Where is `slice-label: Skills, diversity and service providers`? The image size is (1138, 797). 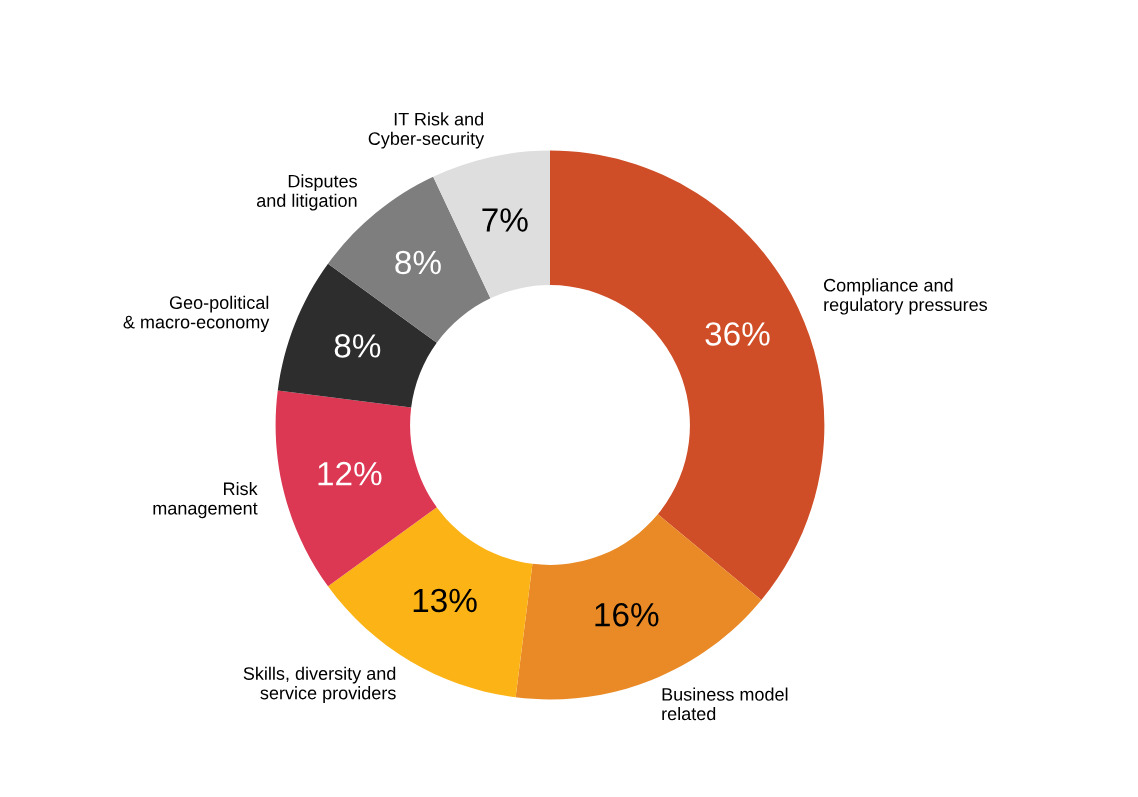 slice-label: Skills, diversity and service providers is located at coordinates (319, 684).